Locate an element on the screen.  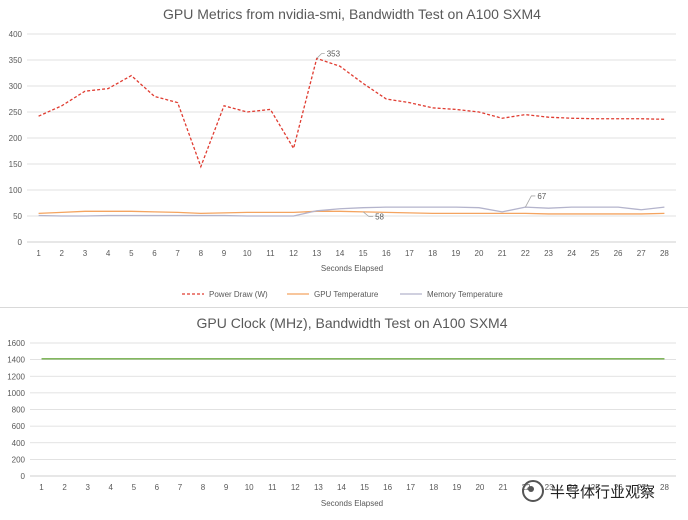
y-tick-label: 250 is located at coordinates (16, 112).